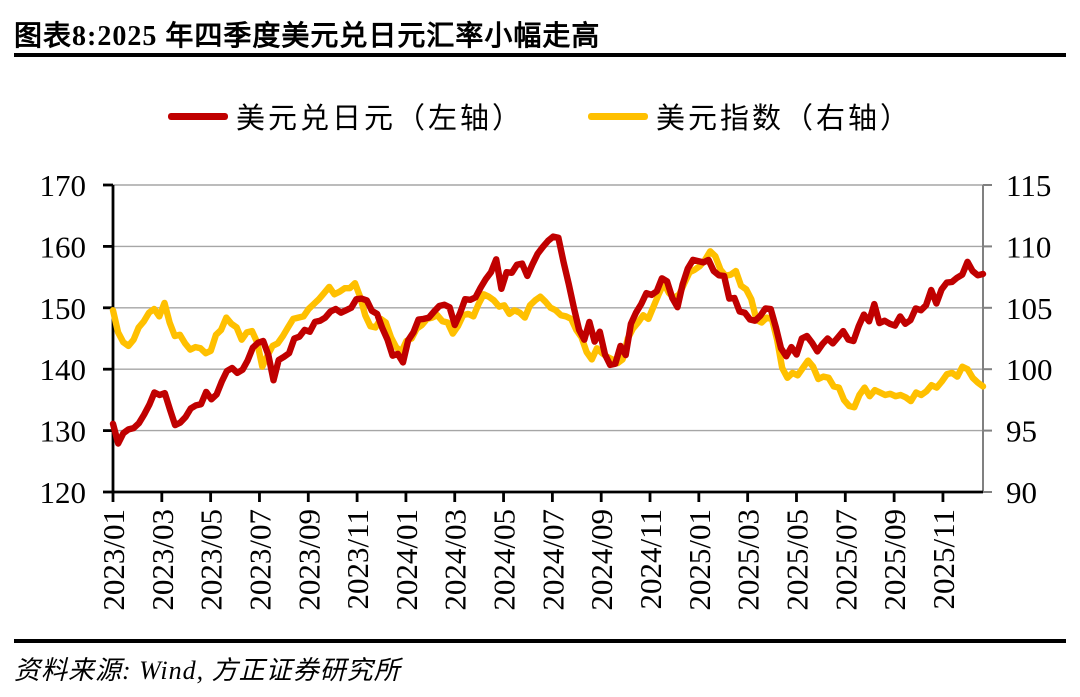 Image resolution: width=1080 pixels, height=697 pixels. Describe the element at coordinates (1021, 431) in the screenshot. I see `right-axis-tick-label: 95` at that location.